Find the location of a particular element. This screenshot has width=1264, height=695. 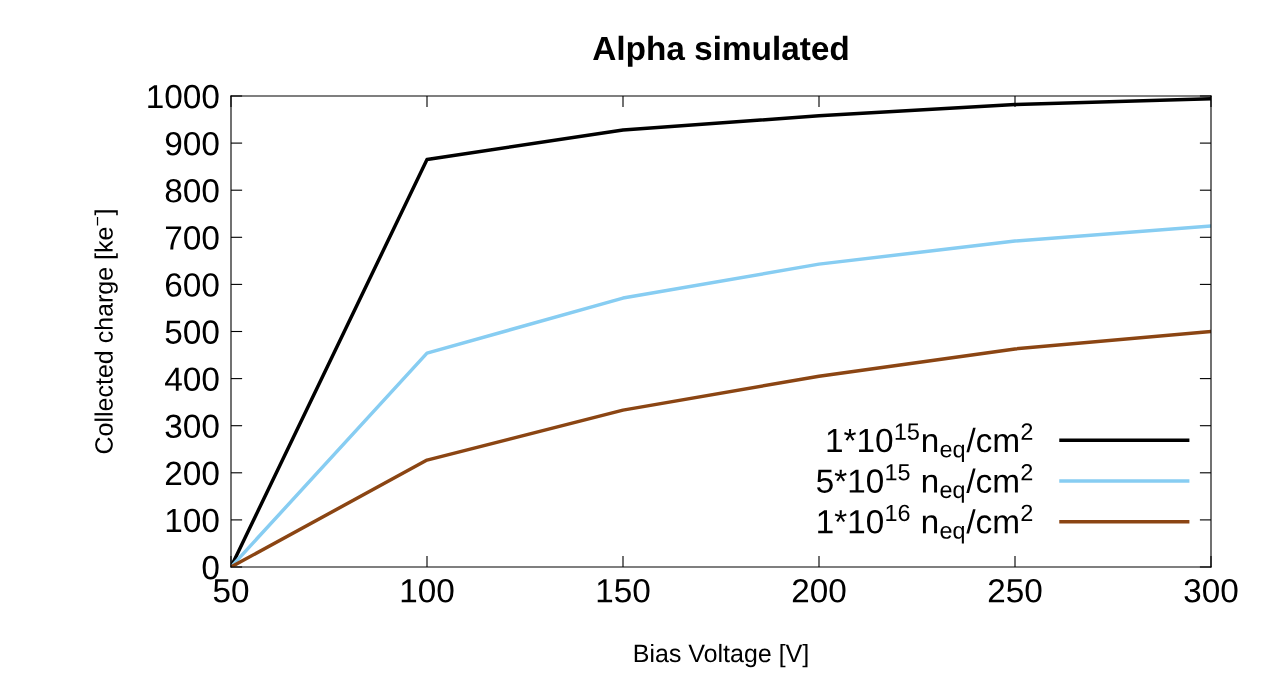

y-tick-label: 700 is located at coordinates (192, 238).